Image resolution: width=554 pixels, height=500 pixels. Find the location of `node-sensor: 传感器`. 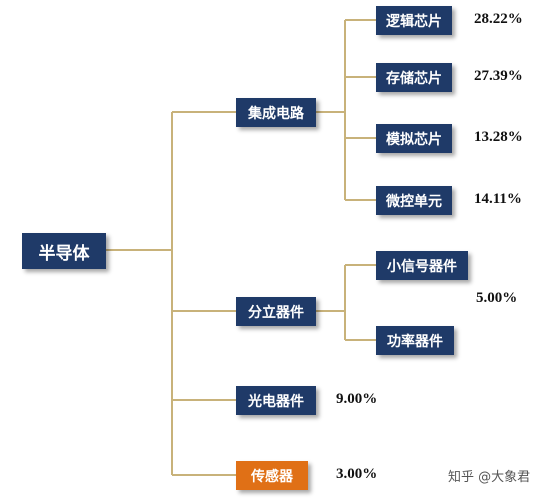

node-sensor: 传感器 is located at coordinates (272, 475).